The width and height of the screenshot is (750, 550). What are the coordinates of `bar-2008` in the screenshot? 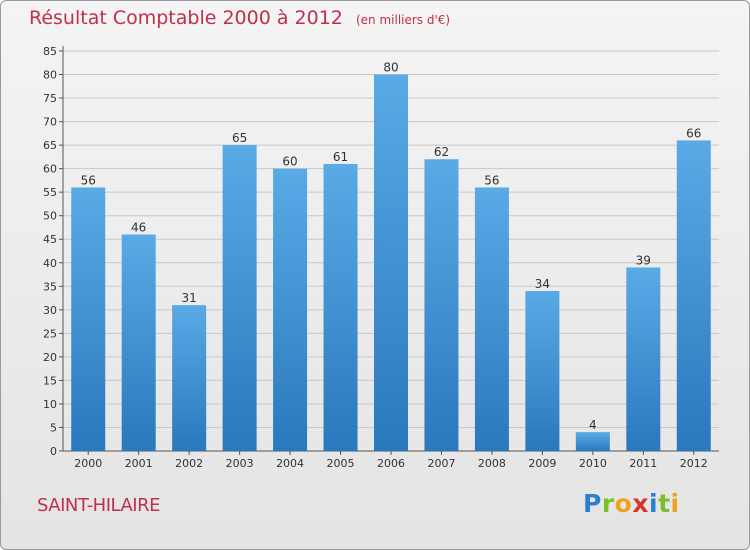 It's located at (491, 319).